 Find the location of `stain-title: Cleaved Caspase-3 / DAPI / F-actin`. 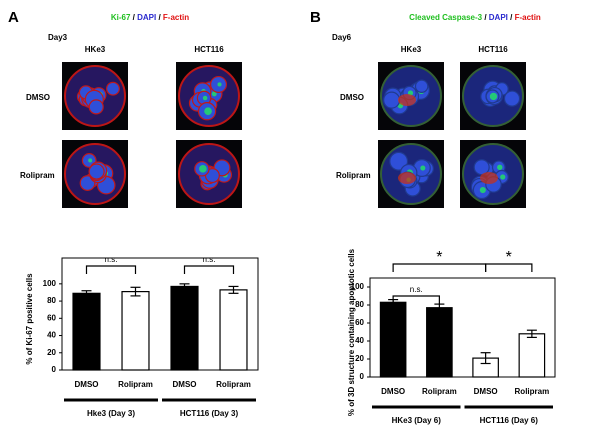

stain-title: Cleaved Caspase-3 / DAPI / F-actin is located at coordinates (475, 17).